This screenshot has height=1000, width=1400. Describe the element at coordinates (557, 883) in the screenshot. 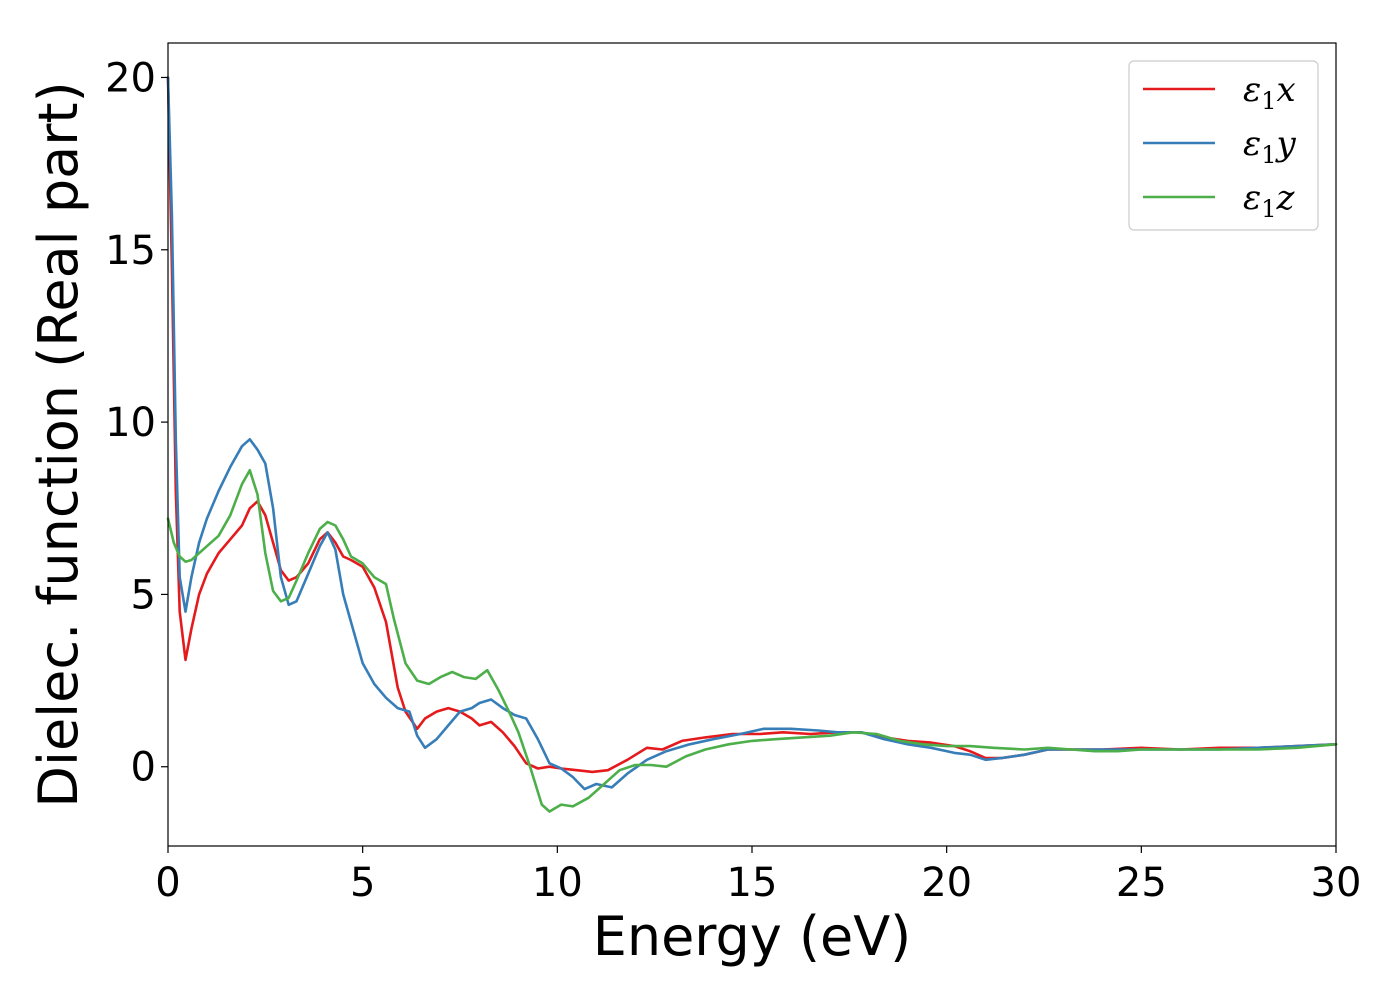

I see `x-tick-label: 10` at that location.